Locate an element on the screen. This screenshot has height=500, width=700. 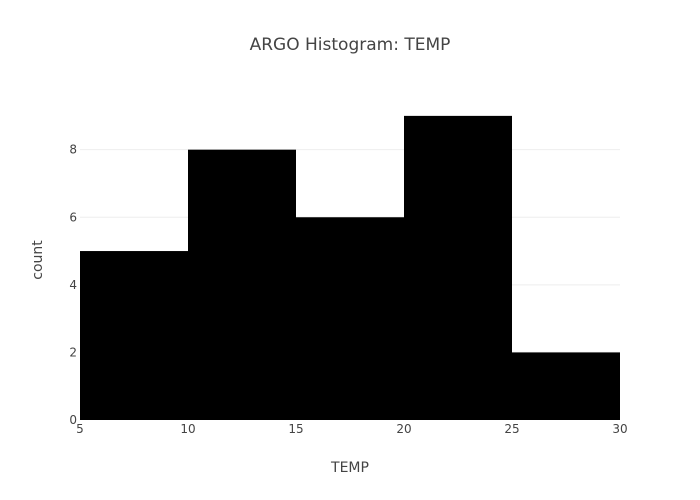
x-tick-label: 25 is located at coordinates (511, 429).